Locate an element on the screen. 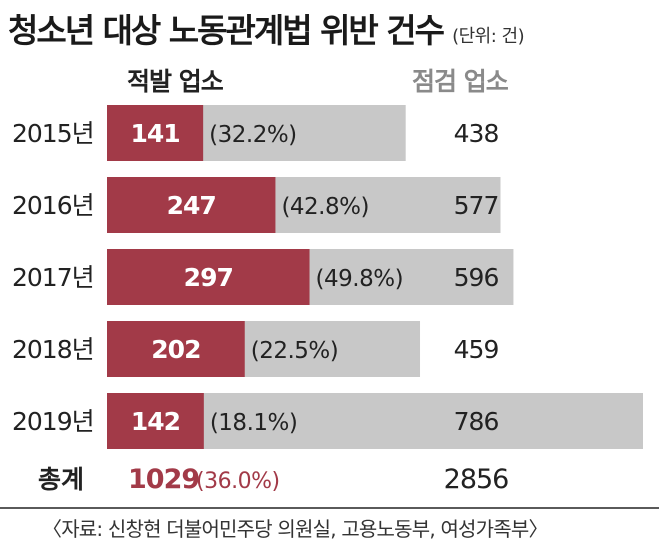 The width and height of the screenshot is (659, 546). violation-value-label: 247 is located at coordinates (191, 205).